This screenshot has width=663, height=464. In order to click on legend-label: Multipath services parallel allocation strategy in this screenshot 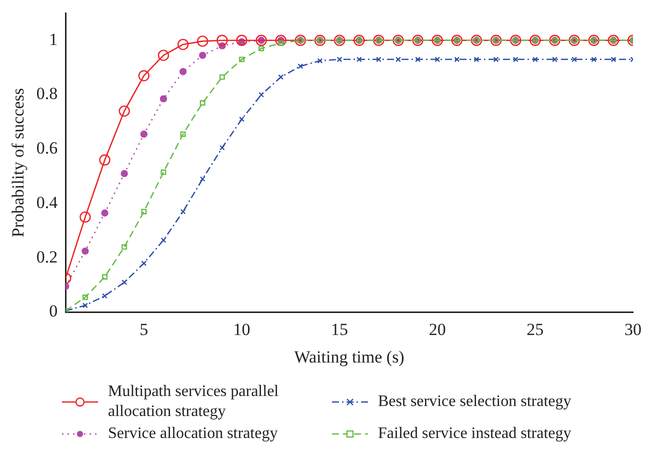, I will do `click(194, 402)`.